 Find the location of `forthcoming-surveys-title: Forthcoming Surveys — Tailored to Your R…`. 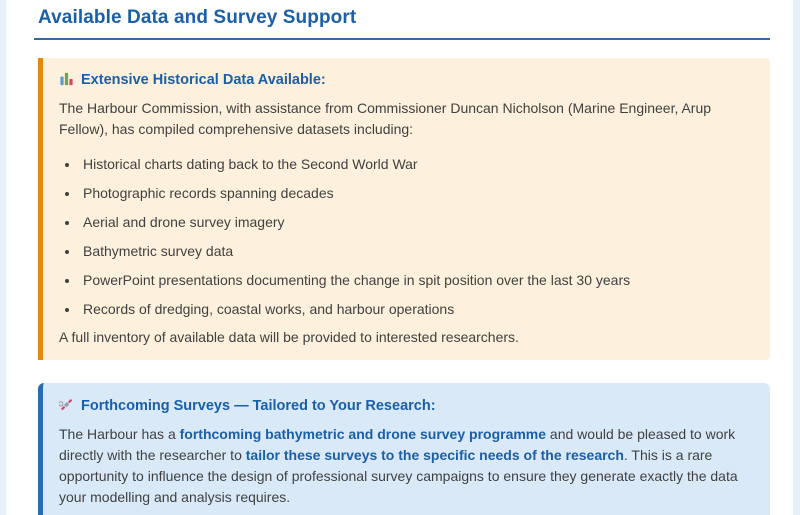

forthcoming-surveys-title: Forthcoming Surveys — Tailored to Your R… is located at coordinates (258, 406).